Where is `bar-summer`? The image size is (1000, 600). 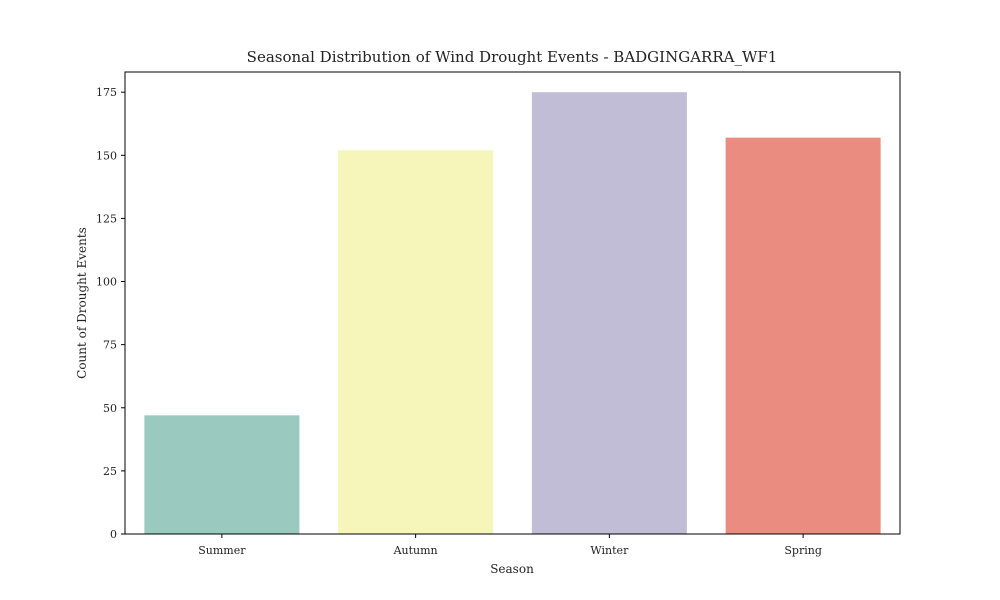 bar-summer is located at coordinates (222, 474).